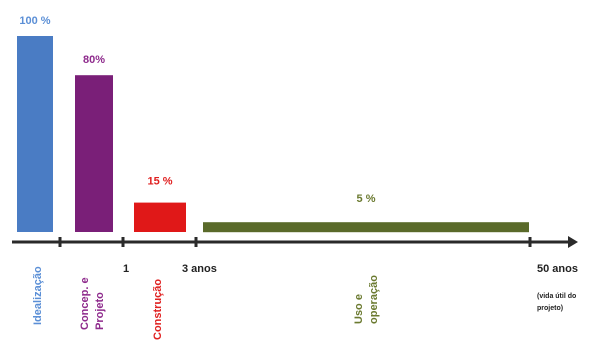 Image resolution: width=608 pixels, height=347 pixels. Describe the element at coordinates (159, 182) in the screenshot. I see `value-label: 15 %` at that location.